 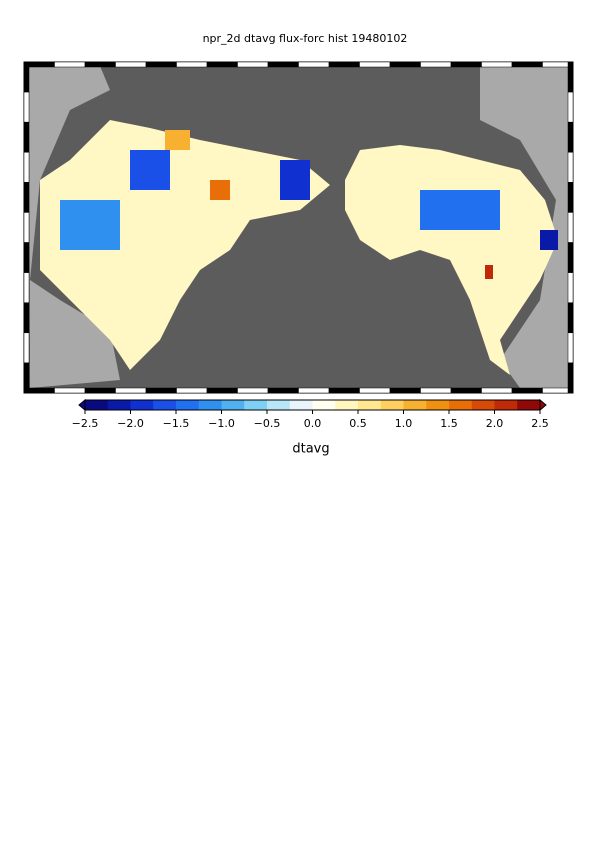 What do you see at coordinates (267, 423) in the screenshot?
I see `colorbar-tick-label: −0.5` at bounding box center [267, 423].